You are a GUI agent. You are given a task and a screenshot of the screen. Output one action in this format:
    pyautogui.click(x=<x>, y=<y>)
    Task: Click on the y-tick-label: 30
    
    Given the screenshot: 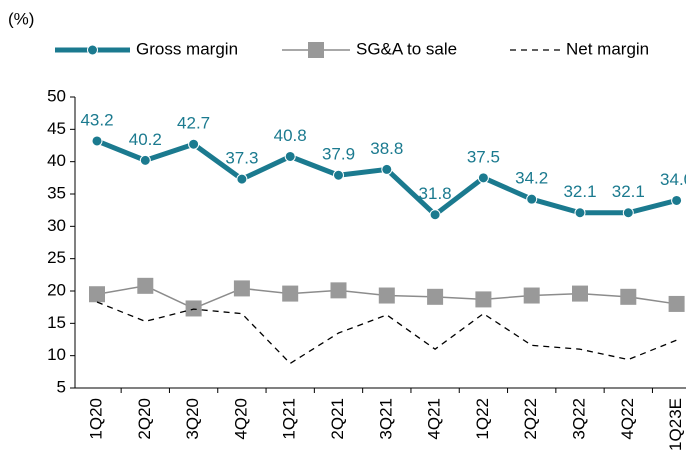 What is the action you would take?
    pyautogui.click(x=56, y=225)
    